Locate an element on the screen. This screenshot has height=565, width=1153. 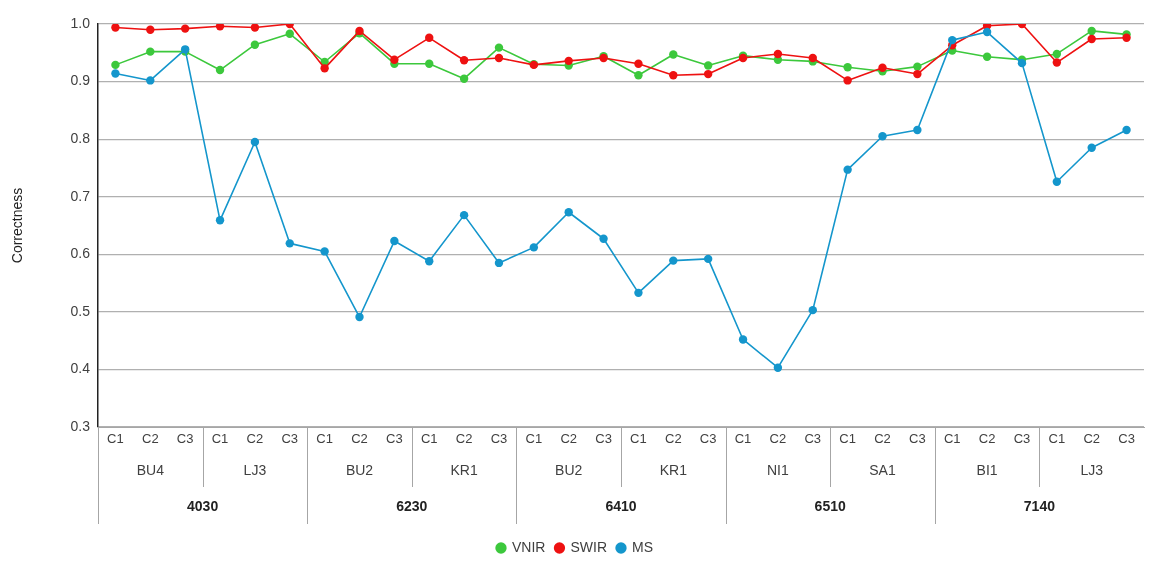
category-label: SA1 is located at coordinates (882, 469).